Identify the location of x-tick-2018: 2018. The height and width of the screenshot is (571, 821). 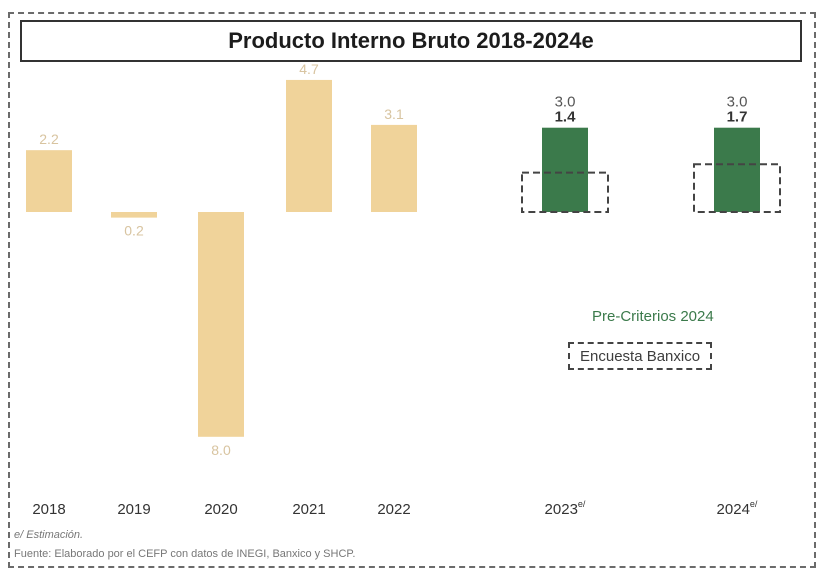
(48, 509).